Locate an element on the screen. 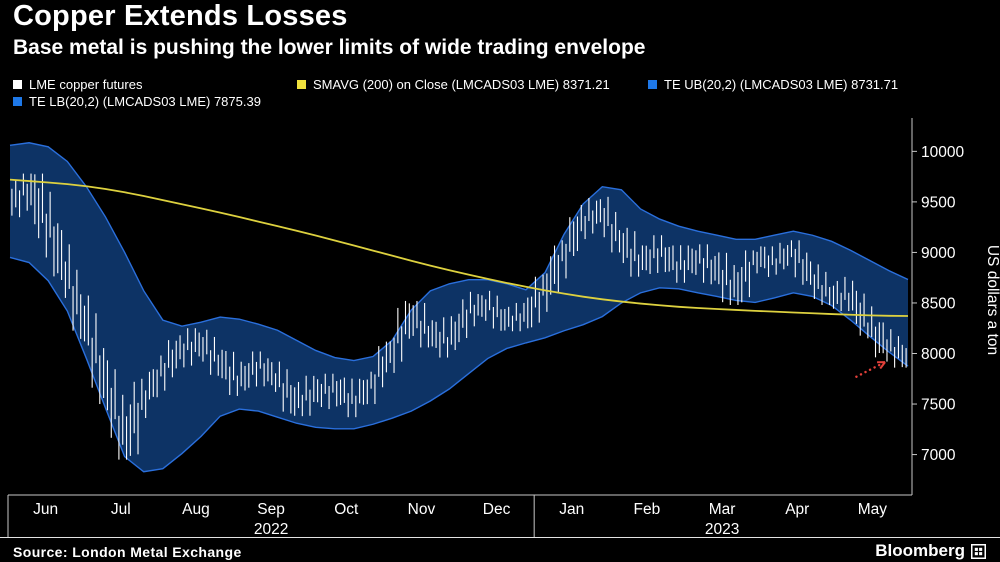 The width and height of the screenshot is (1000, 562). y-tick-label: 7500 is located at coordinates (938, 405).